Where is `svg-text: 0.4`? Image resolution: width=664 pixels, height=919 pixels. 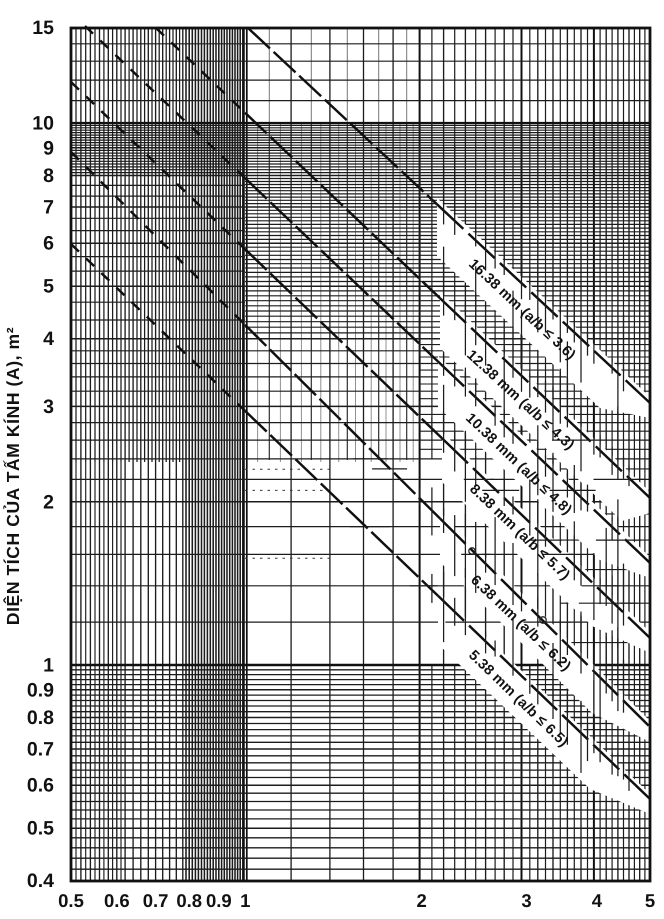 svg-text: 0.4 is located at coordinates (40, 881).